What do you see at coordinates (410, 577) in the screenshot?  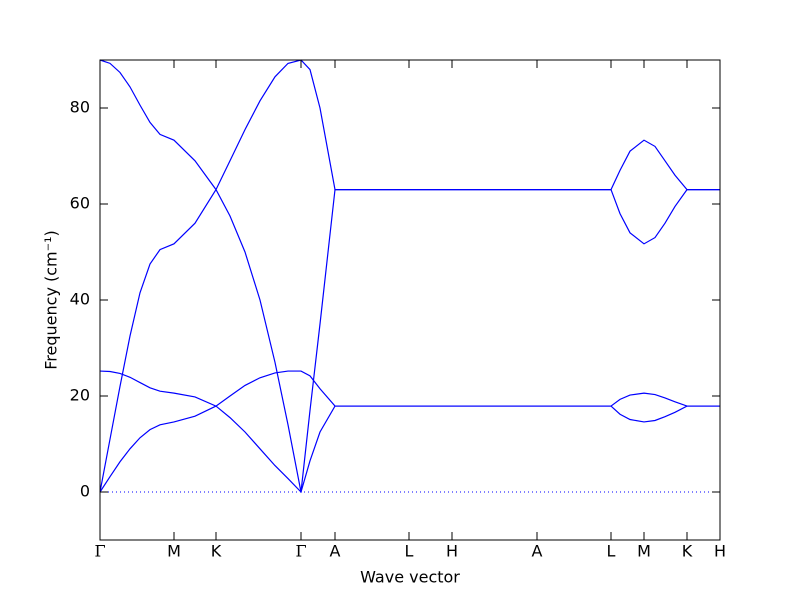 I see `x-axis-label: Wave vector` at bounding box center [410, 577].